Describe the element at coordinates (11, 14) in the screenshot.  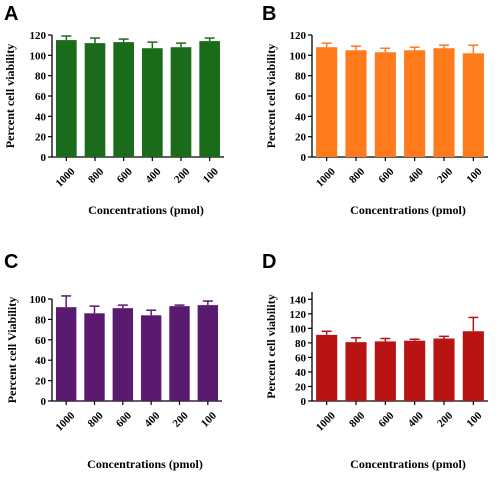
I see `panel-label: A` at that location.